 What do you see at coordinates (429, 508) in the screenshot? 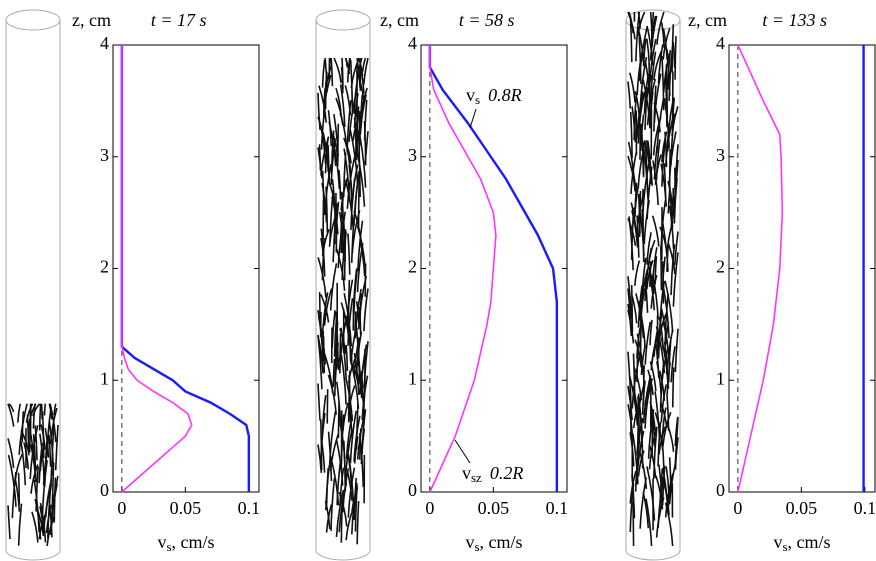
I see `x-tick-label: 0` at bounding box center [429, 508].